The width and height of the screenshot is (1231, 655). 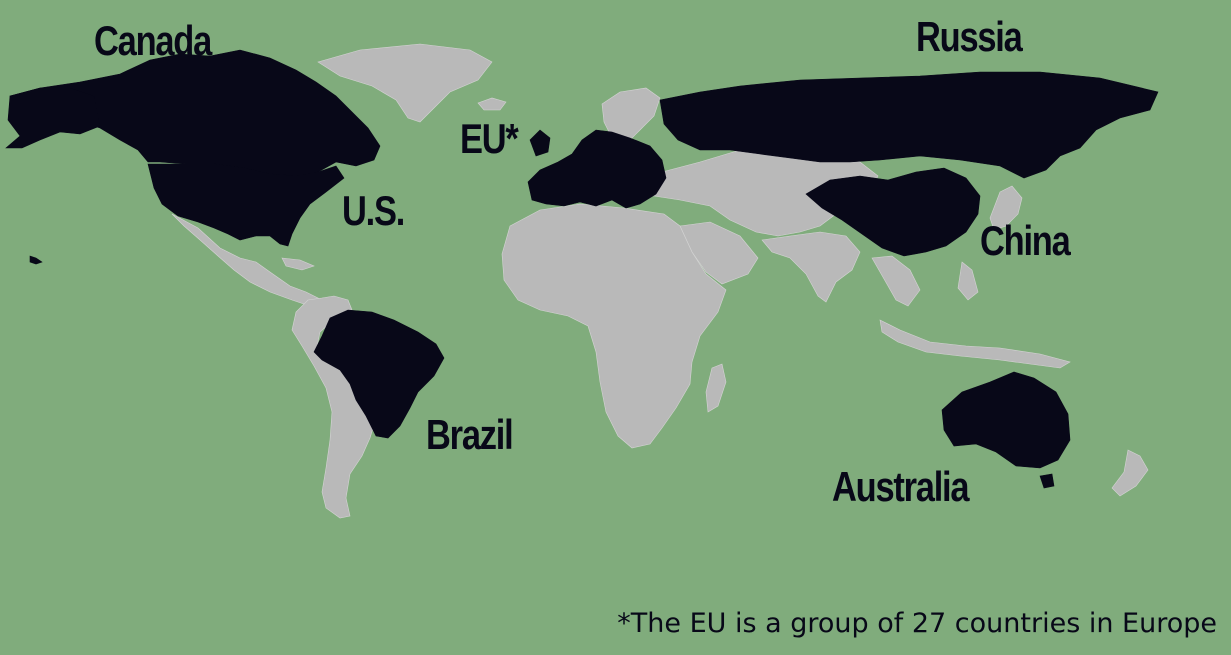 I want to click on russia-label: Russia, so click(x=969, y=36).